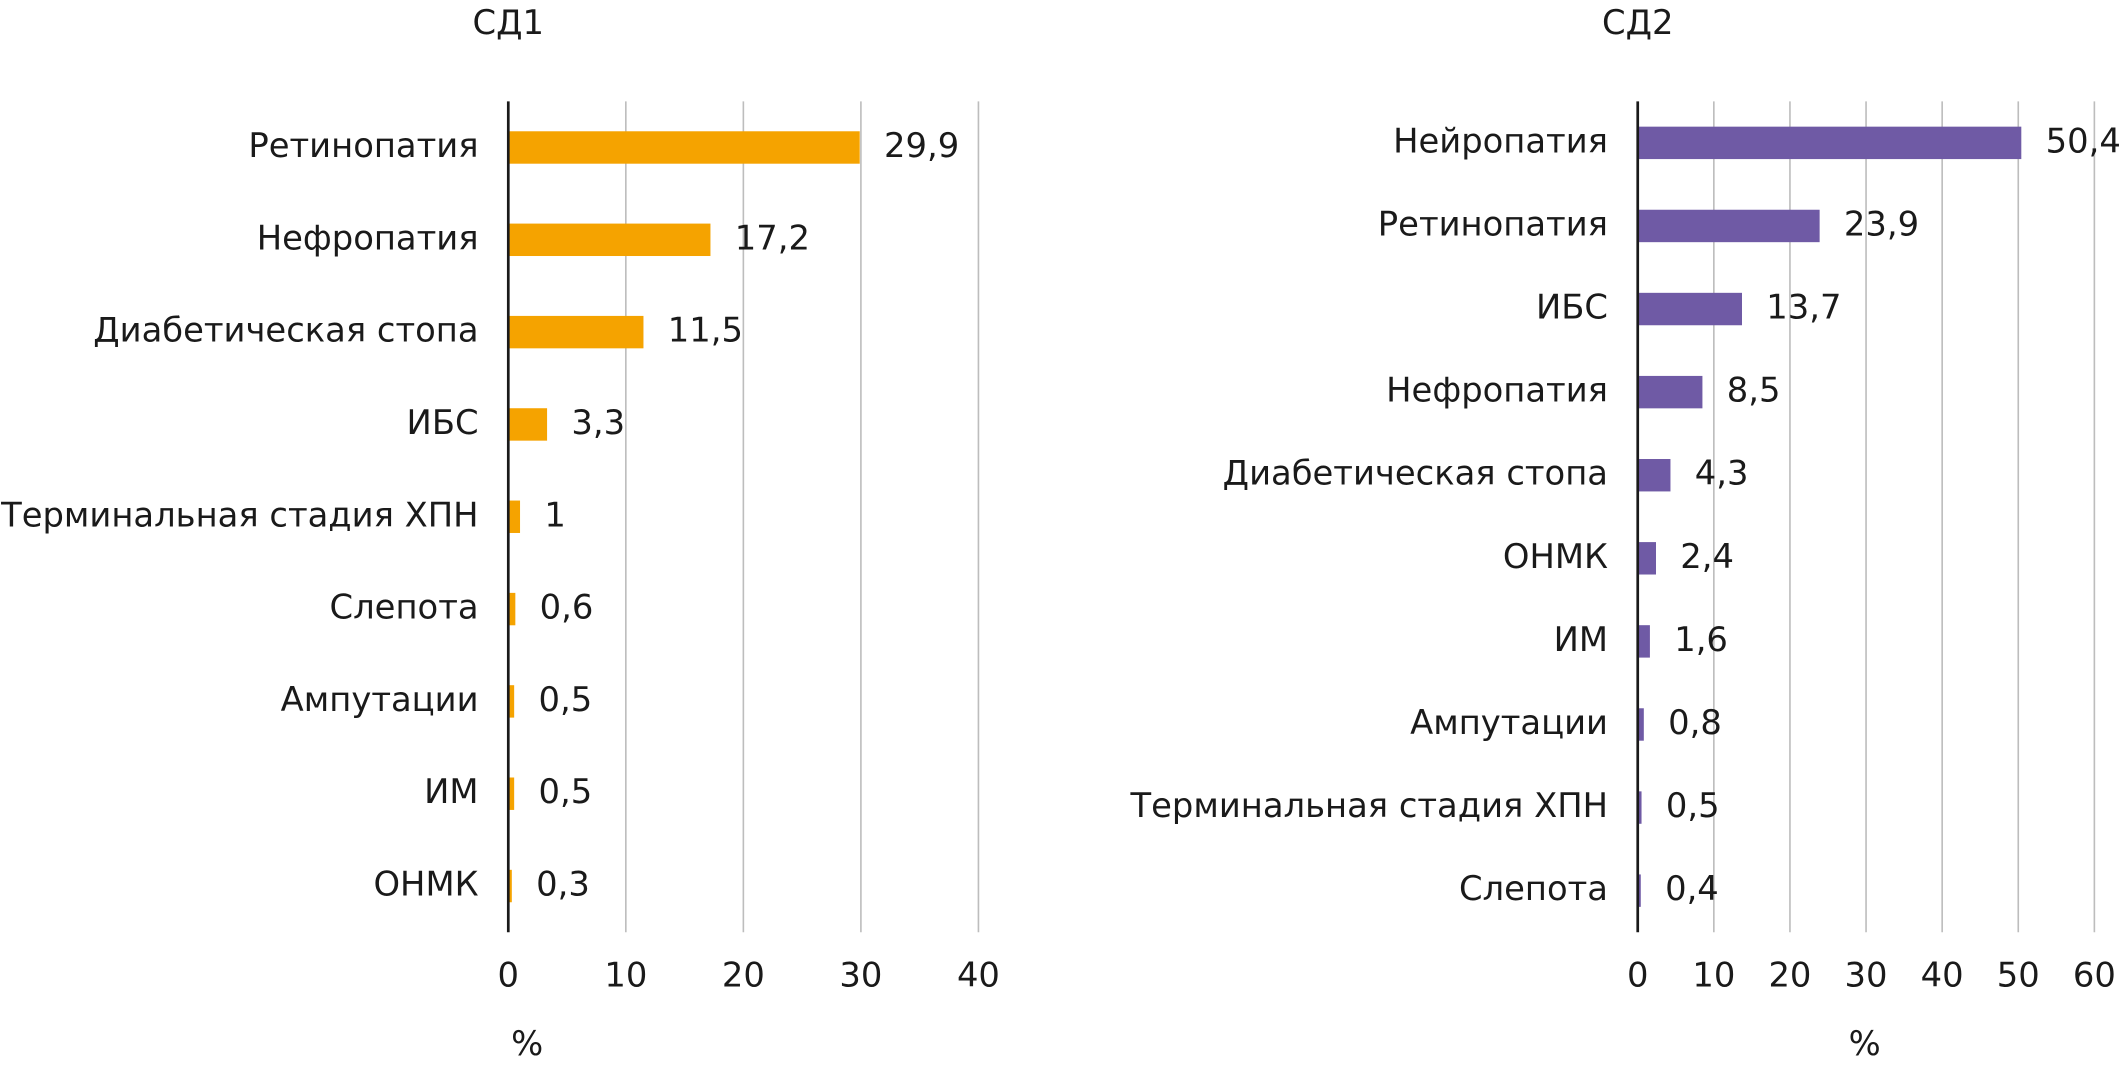 The image size is (2119, 1070). Describe the element at coordinates (567, 607) in the screenshot. I see `value-label: 0,6` at that location.